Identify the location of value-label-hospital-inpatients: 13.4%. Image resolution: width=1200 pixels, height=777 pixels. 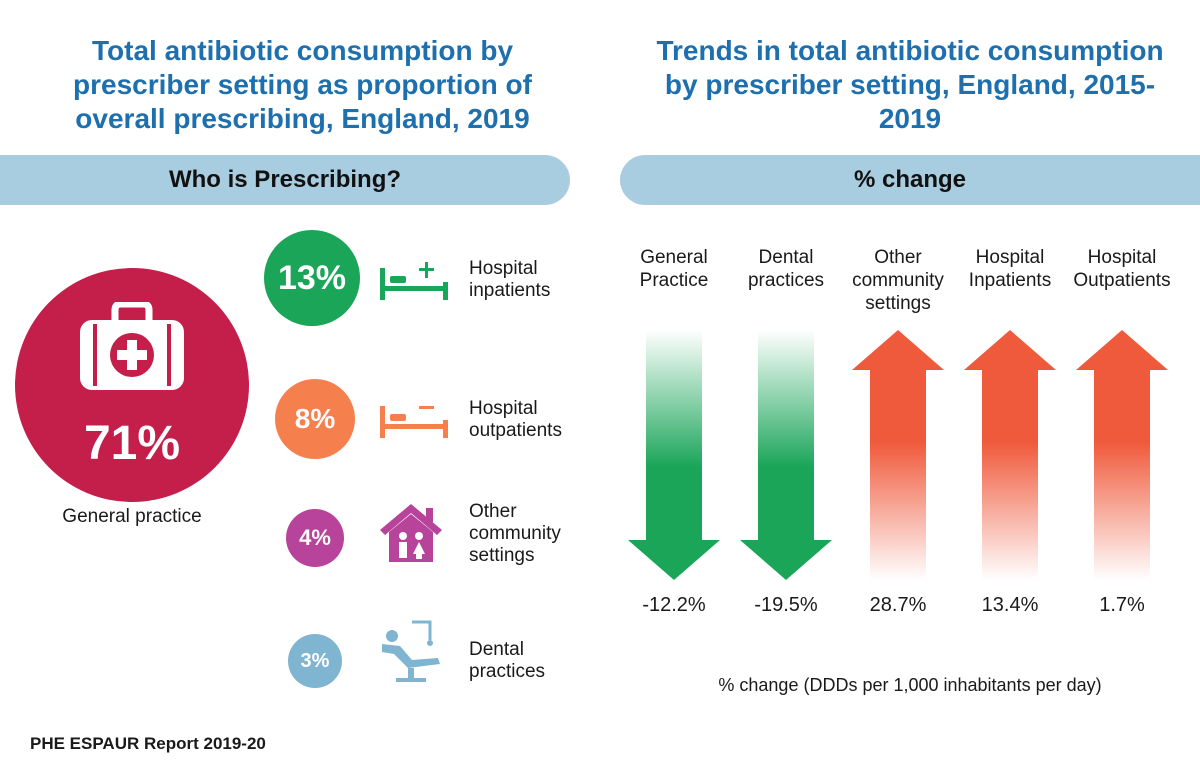
(1010, 605).